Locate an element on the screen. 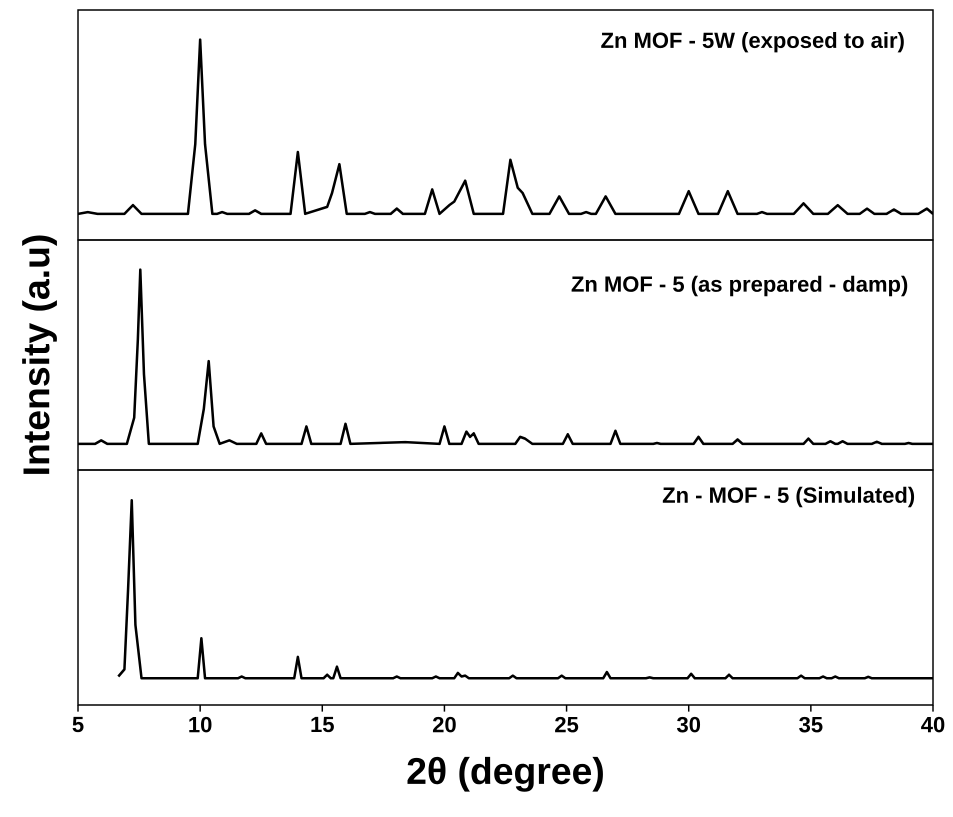 The height and width of the screenshot is (817, 953). x-axis-title: 2θ (degree) is located at coordinates (505, 774).